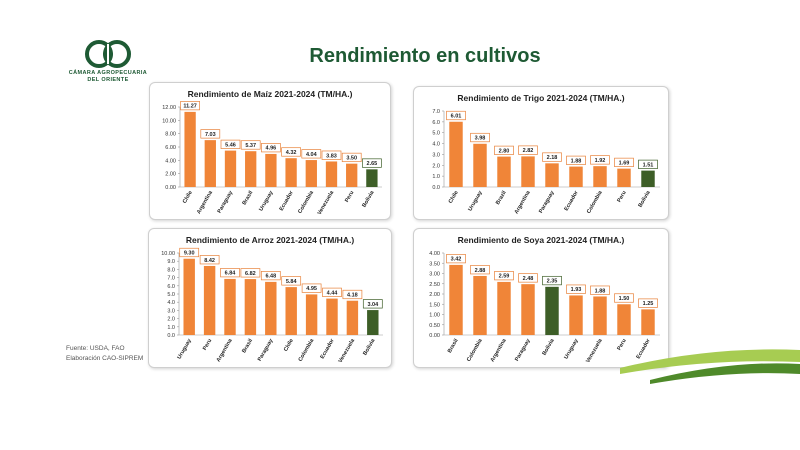 The image size is (800, 450). Describe the element at coordinates (171, 320) in the screenshot. I see `y-tick-label: 2.0` at that location.